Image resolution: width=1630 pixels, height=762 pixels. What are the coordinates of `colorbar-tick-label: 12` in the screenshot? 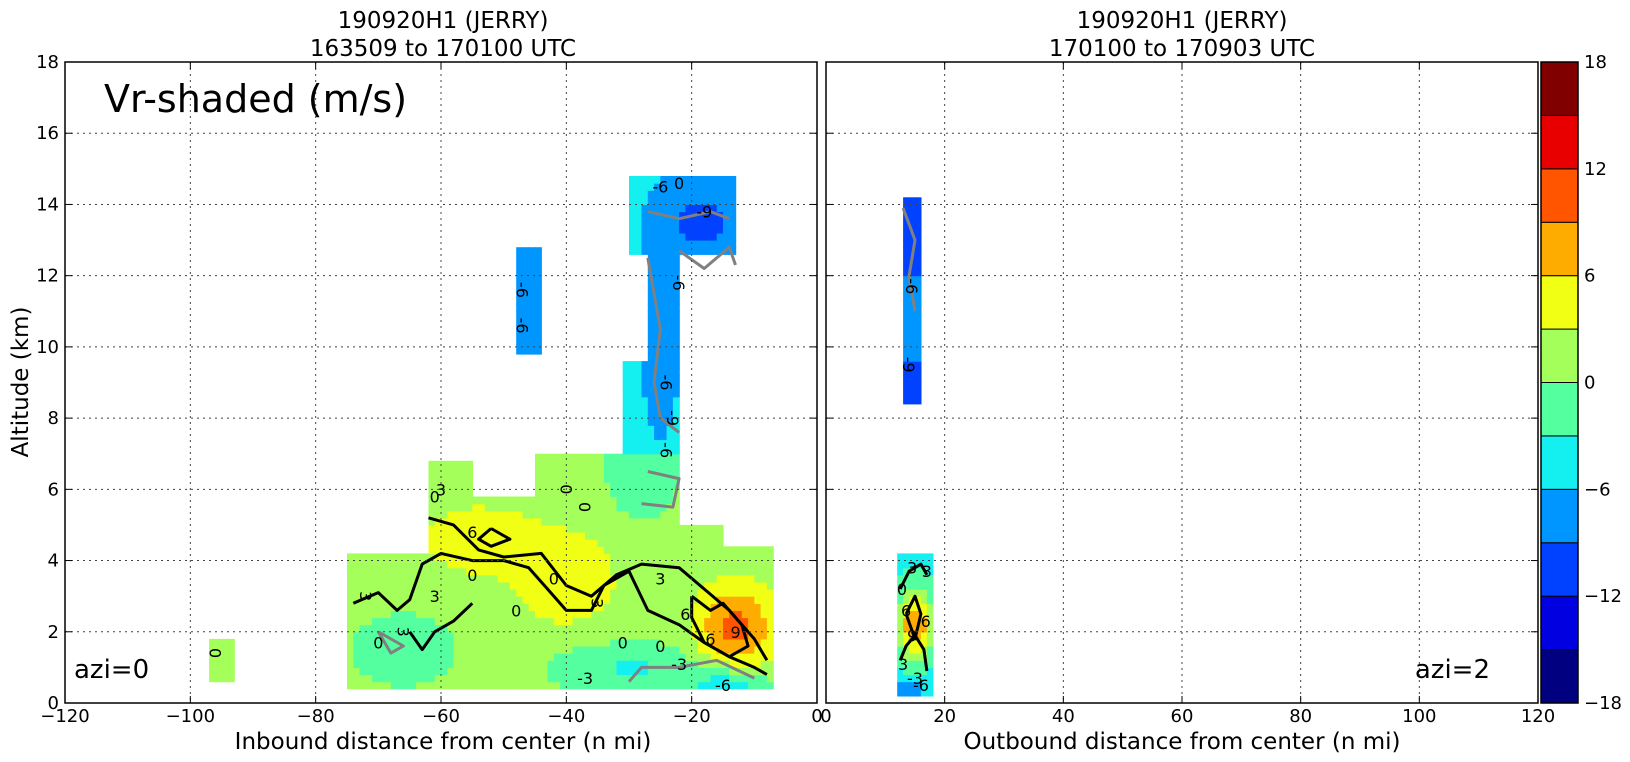 It's located at (1595, 169).